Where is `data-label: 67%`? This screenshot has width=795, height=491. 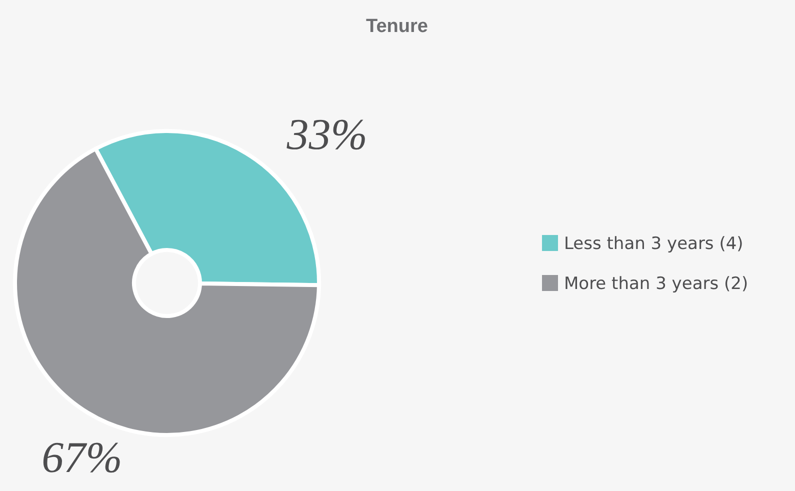
data-label: 67% is located at coordinates (82, 457).